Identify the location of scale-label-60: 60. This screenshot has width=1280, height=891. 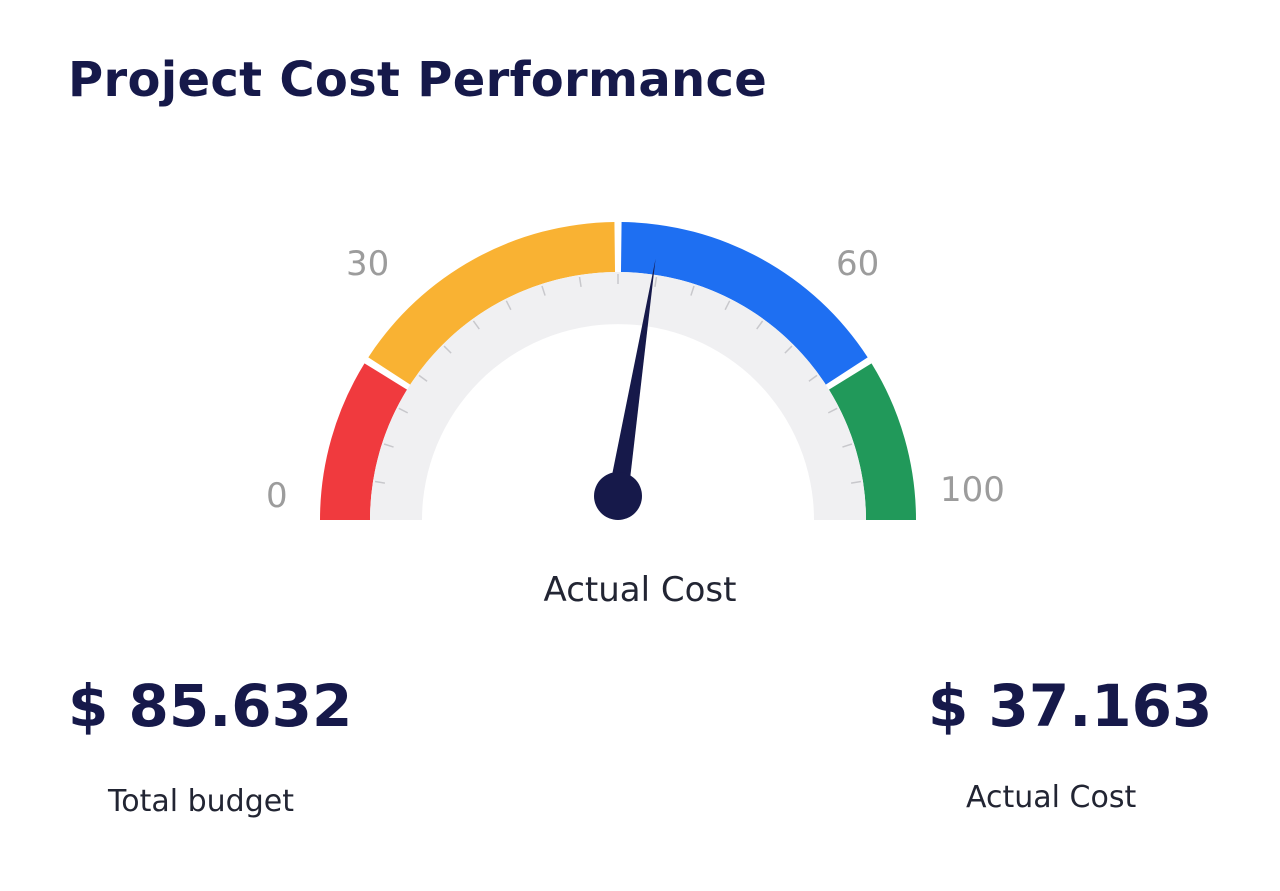
(858, 264).